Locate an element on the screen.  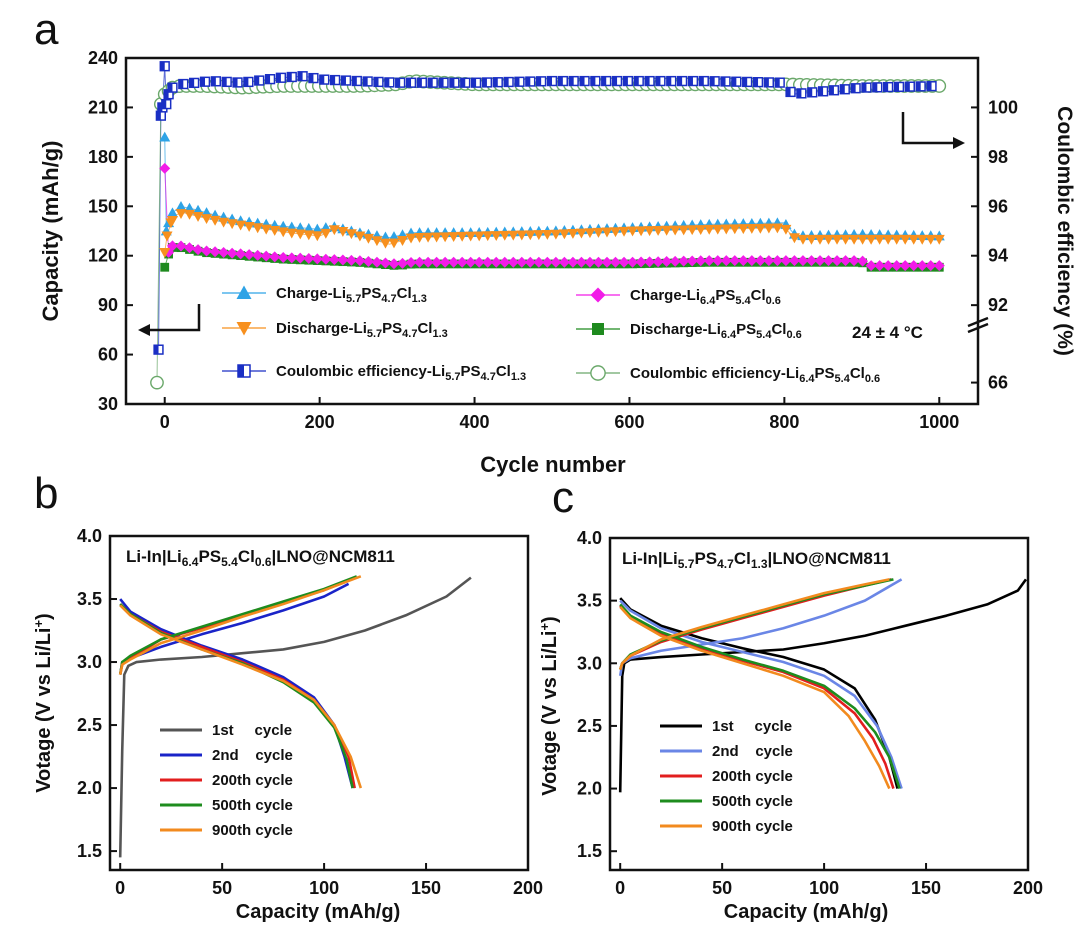
subscript: 0.6 is located at coordinates (872, 379).